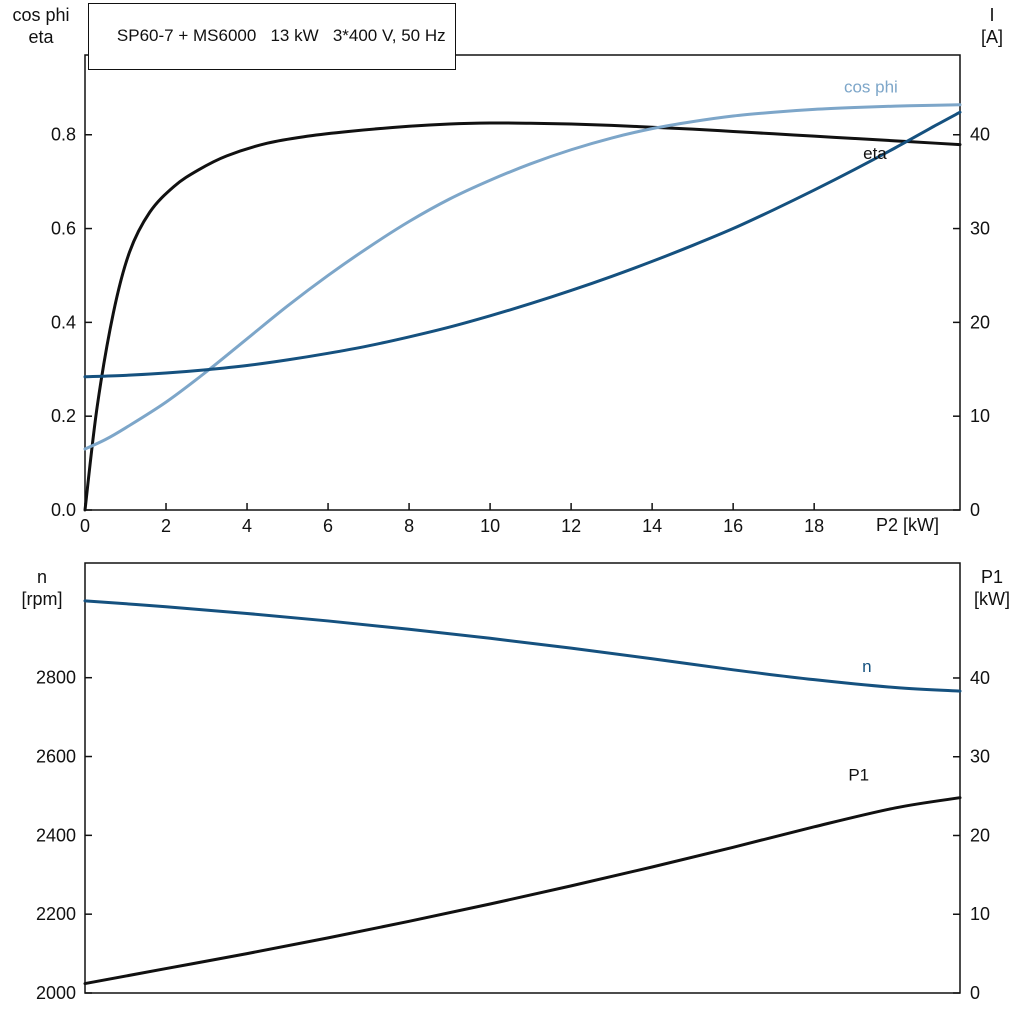 The image size is (1024, 1024). What do you see at coordinates (63, 322) in the screenshot?
I see `left-axis-tick-label: 0.4` at bounding box center [63, 322].